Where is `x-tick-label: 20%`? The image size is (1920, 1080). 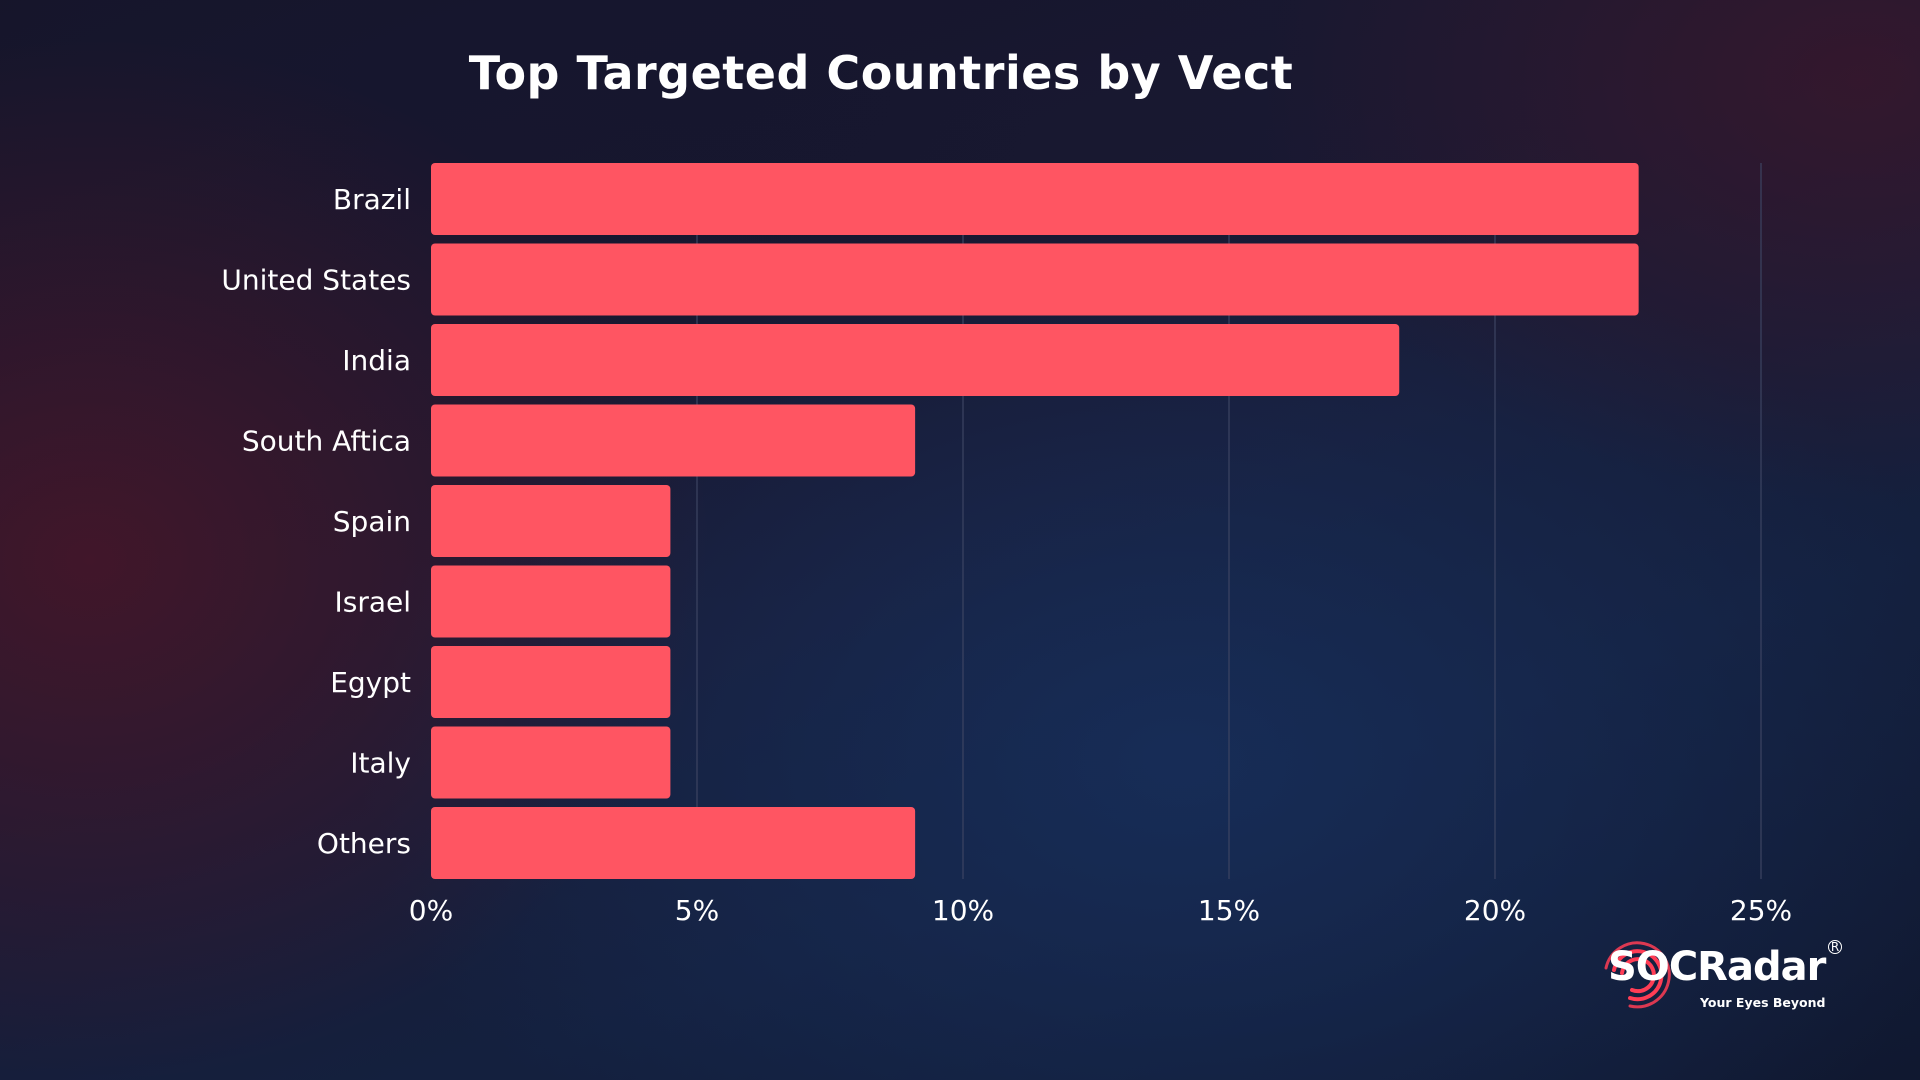 x-tick-label: 20% is located at coordinates (1495, 910).